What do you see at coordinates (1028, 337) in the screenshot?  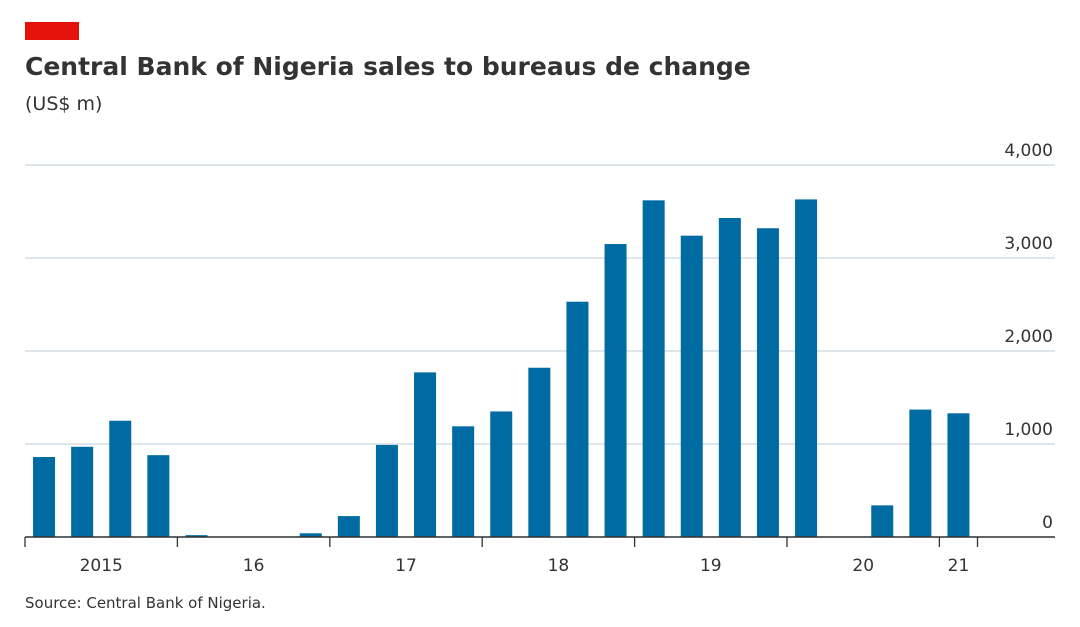 I see `y-tick-label: 2,000` at bounding box center [1028, 337].